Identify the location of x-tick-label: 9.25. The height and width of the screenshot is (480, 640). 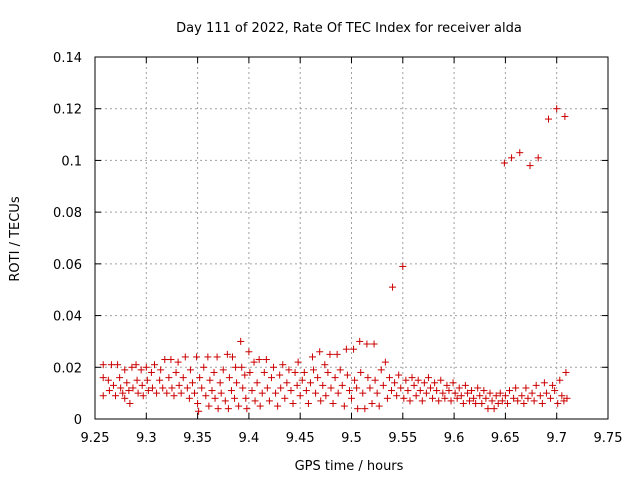
(95, 438).